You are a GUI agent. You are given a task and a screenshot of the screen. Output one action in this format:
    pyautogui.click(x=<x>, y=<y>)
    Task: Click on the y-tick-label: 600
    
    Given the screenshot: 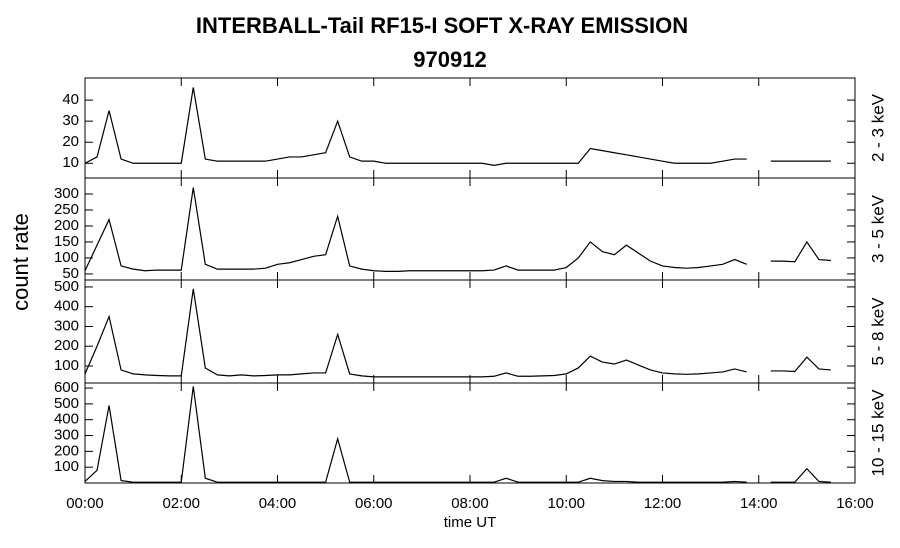 What is the action you would take?
    pyautogui.click(x=66, y=387)
    